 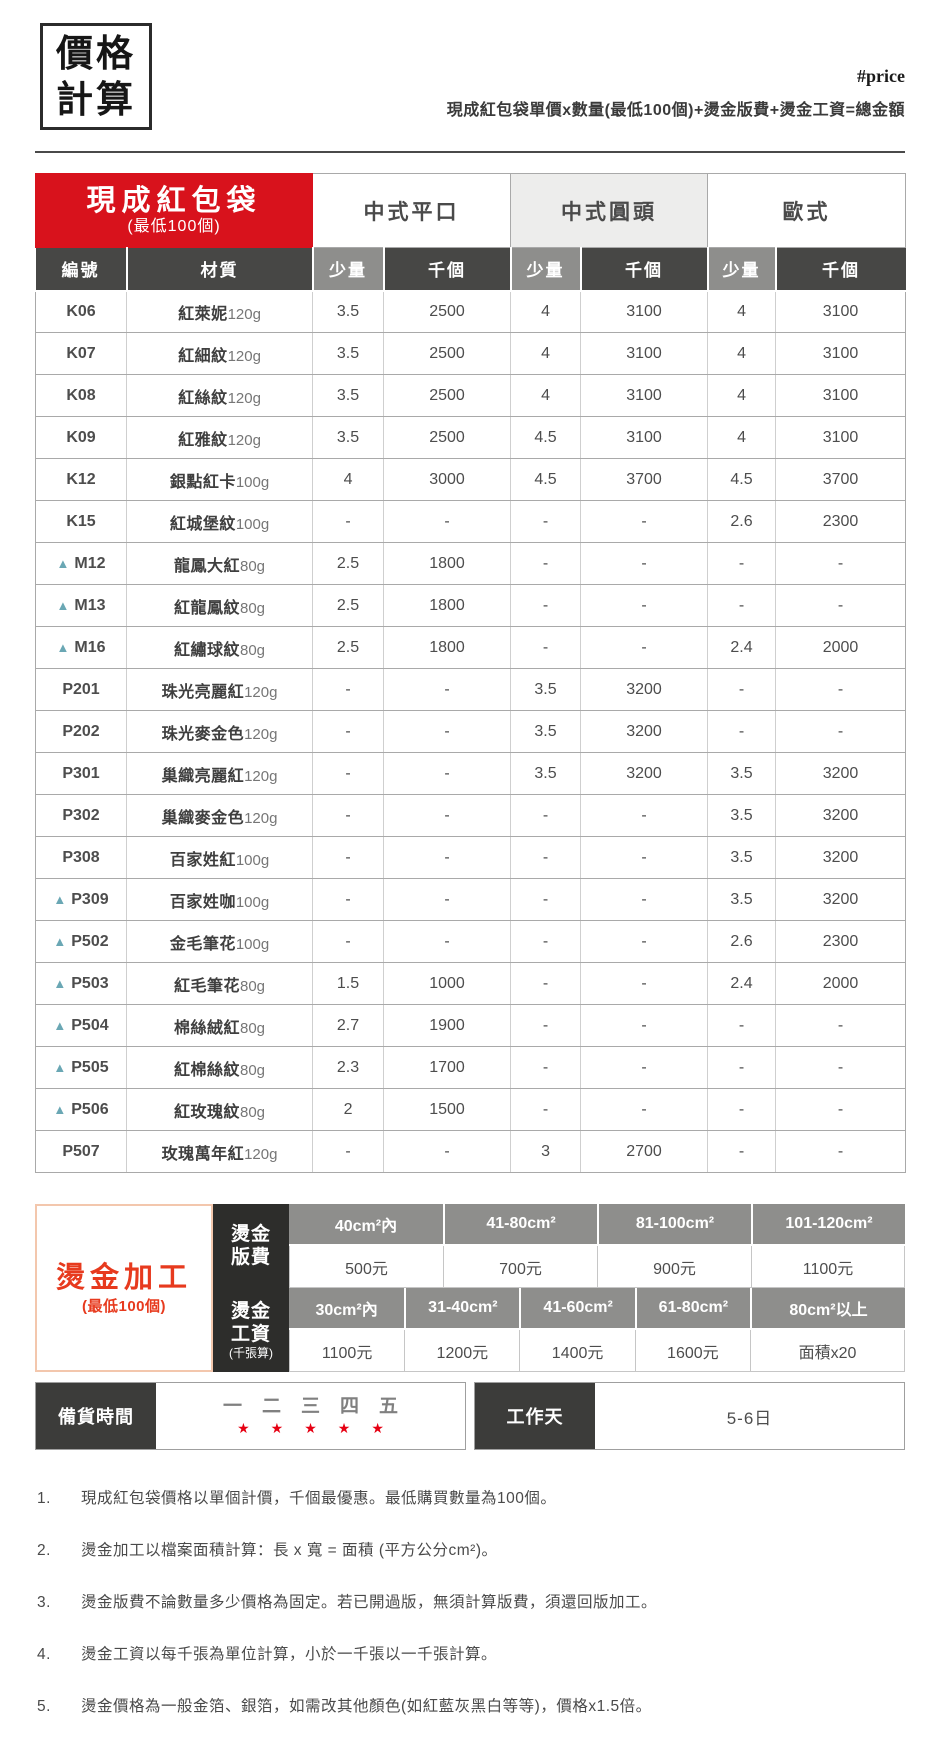 I want to click on note-number: 2., so click(x=44, y=1550).